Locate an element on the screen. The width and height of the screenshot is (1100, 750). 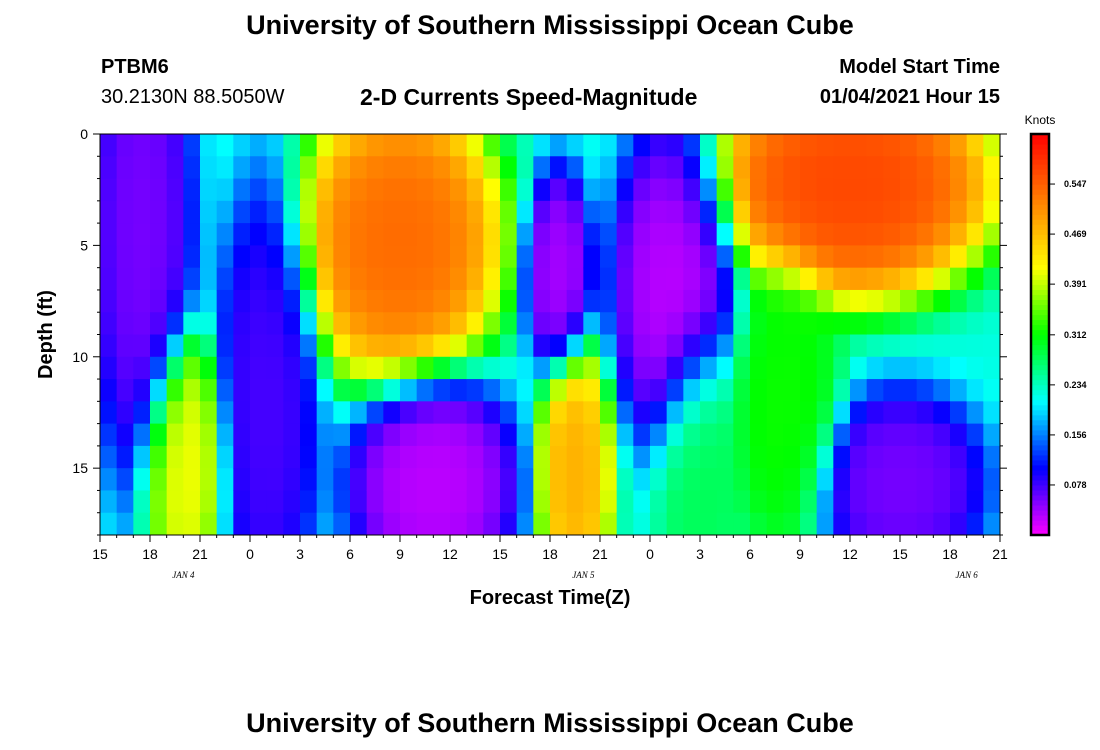
x-axis: 15 18 21 0 3 6 9 12 15 18 21 0 3 6 9 12 15 18 21 is located at coordinates (550, 548).